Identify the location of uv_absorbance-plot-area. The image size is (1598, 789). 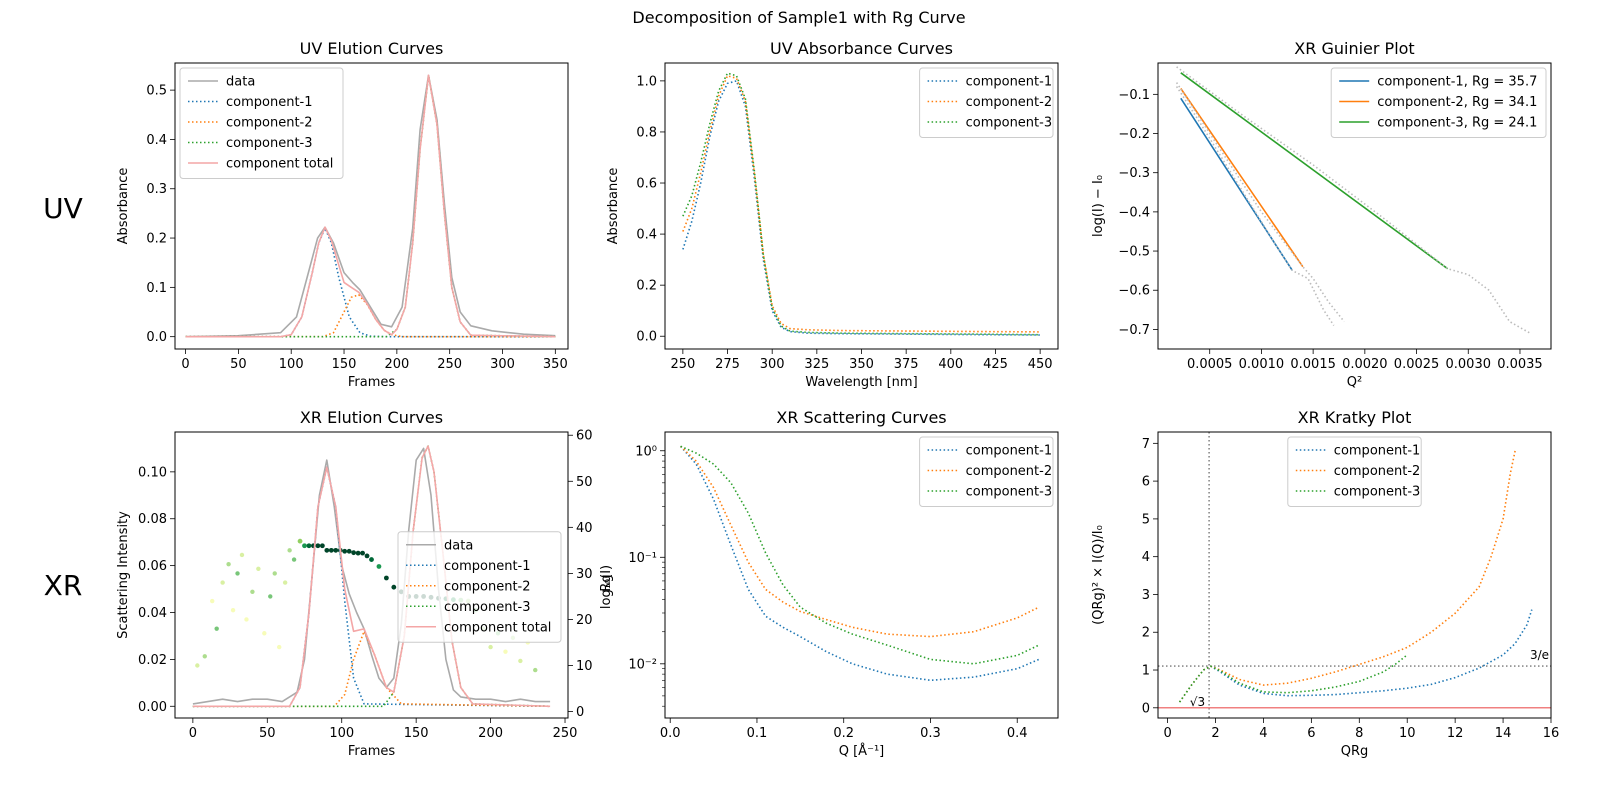
(861, 204).